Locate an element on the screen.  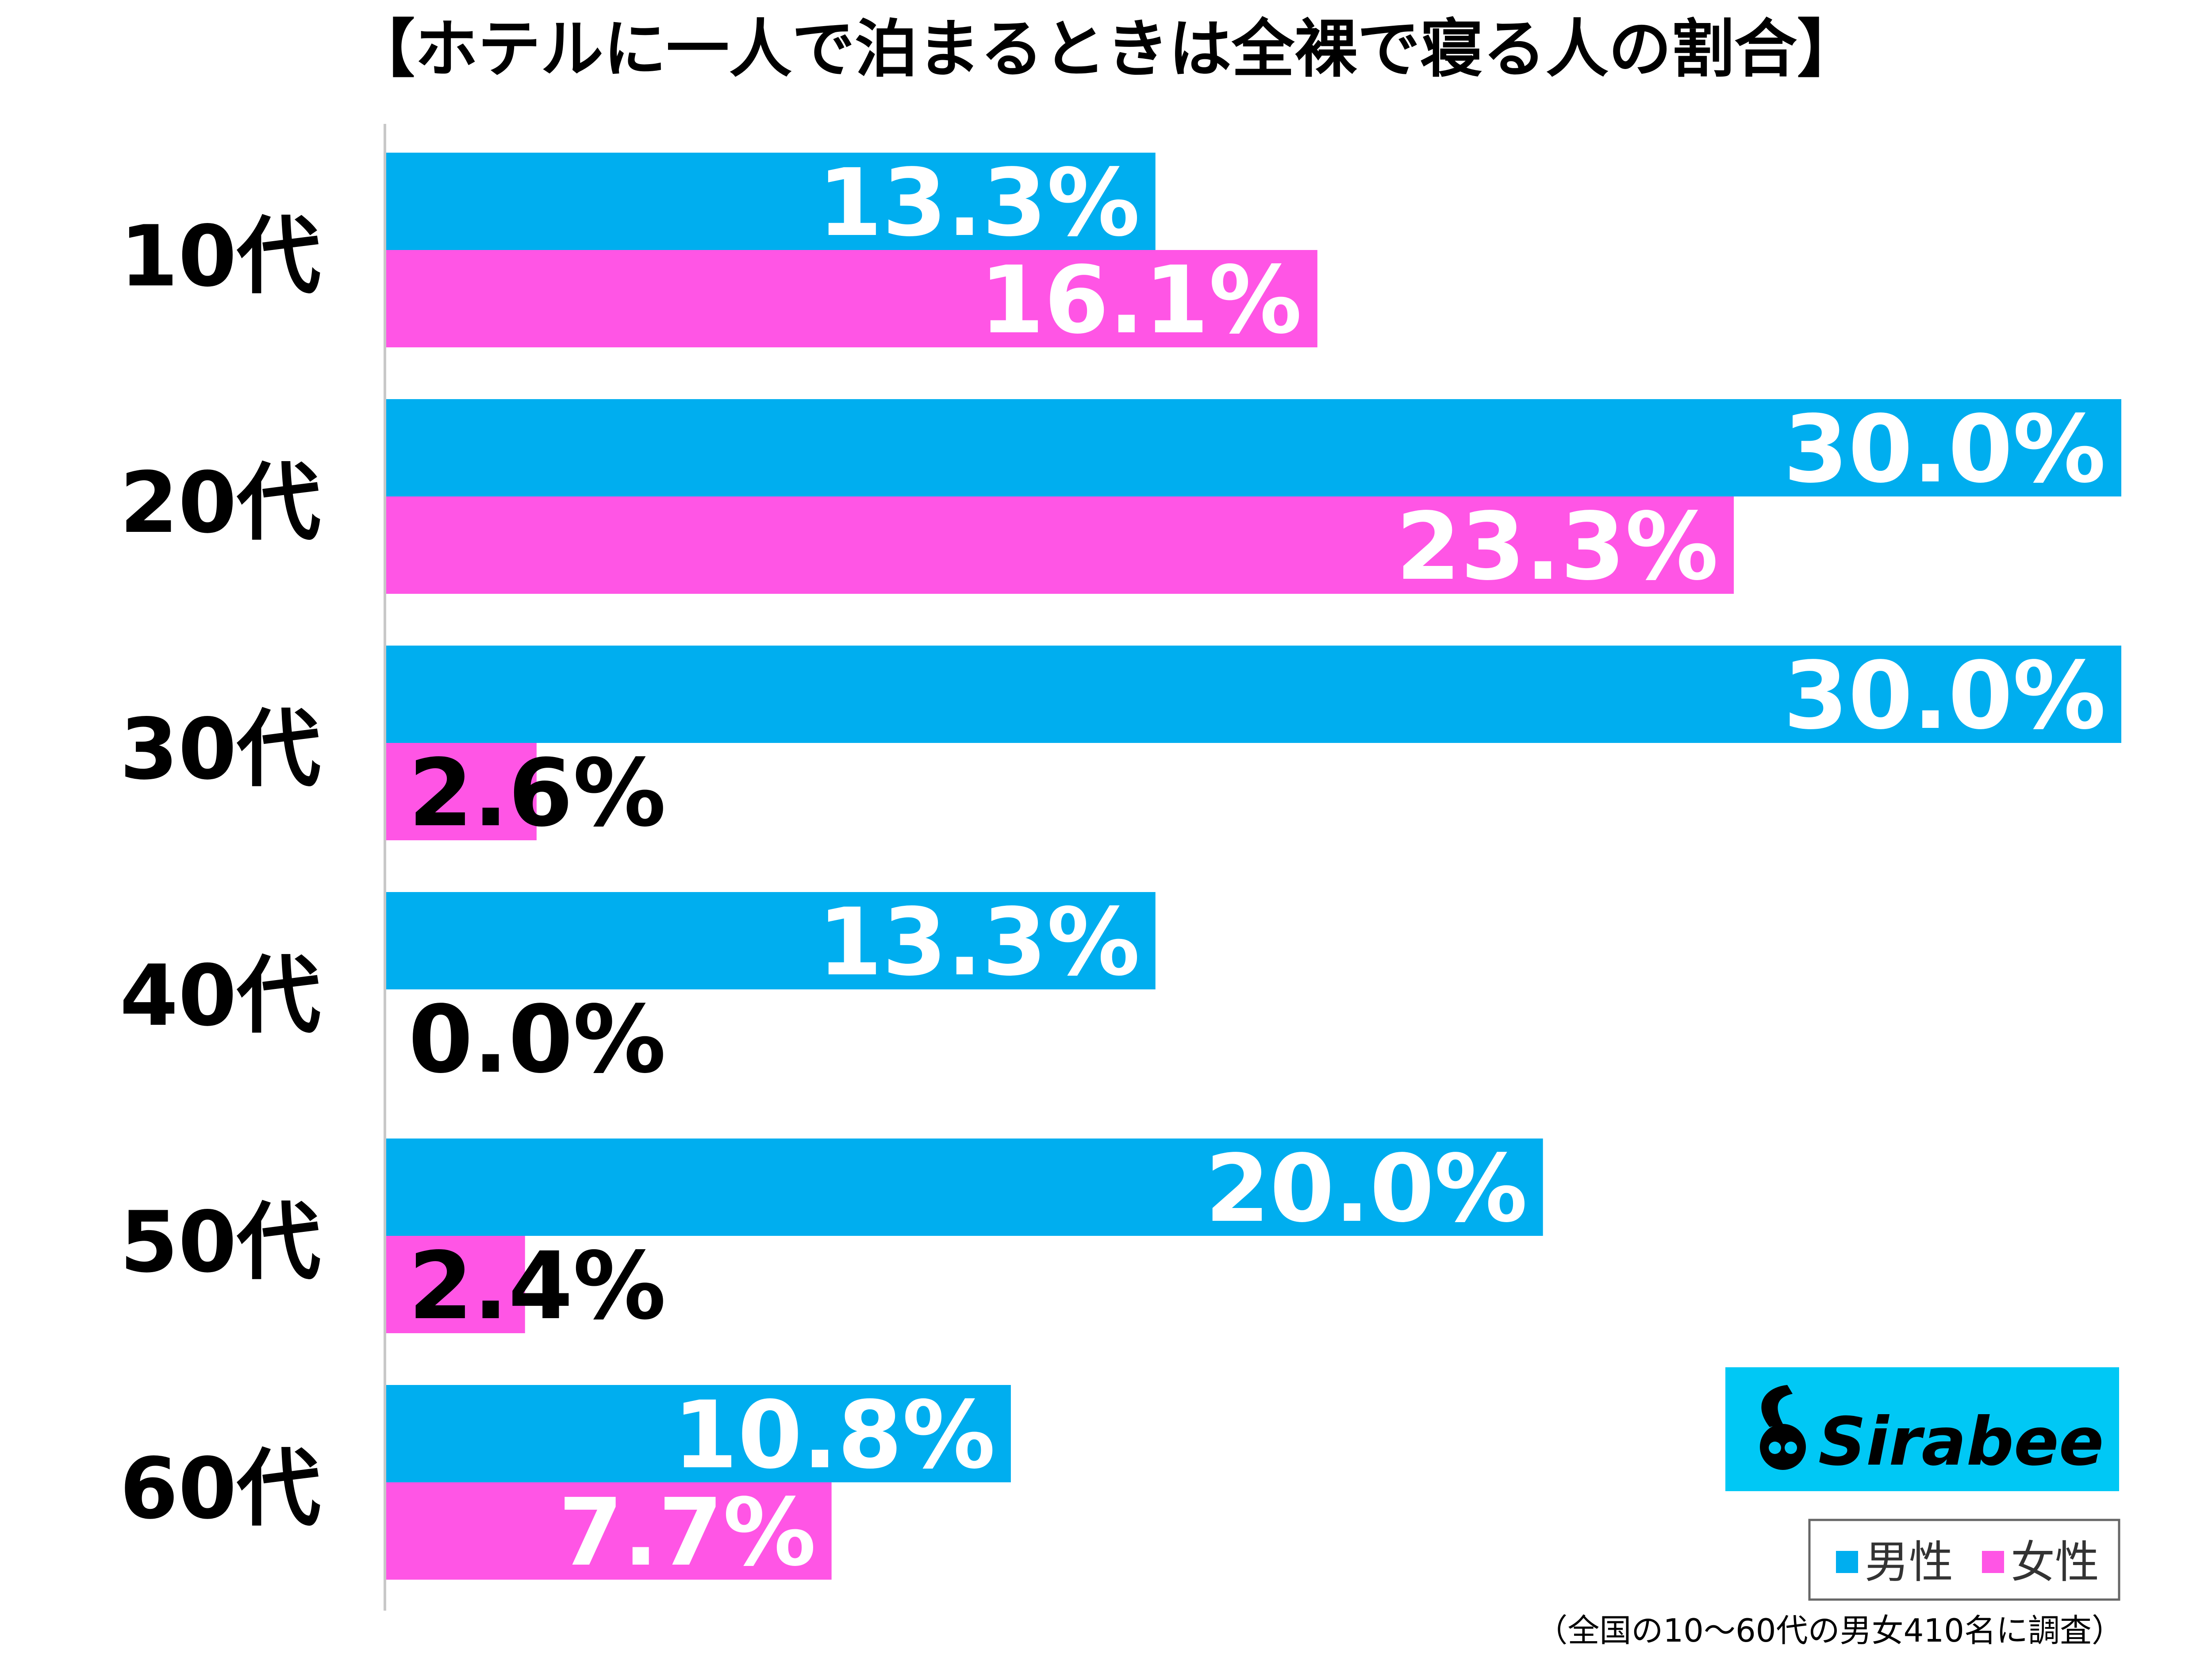
footnote: （全国の10～60代の男女410名に調査） is located at coordinates (1830, 1631).